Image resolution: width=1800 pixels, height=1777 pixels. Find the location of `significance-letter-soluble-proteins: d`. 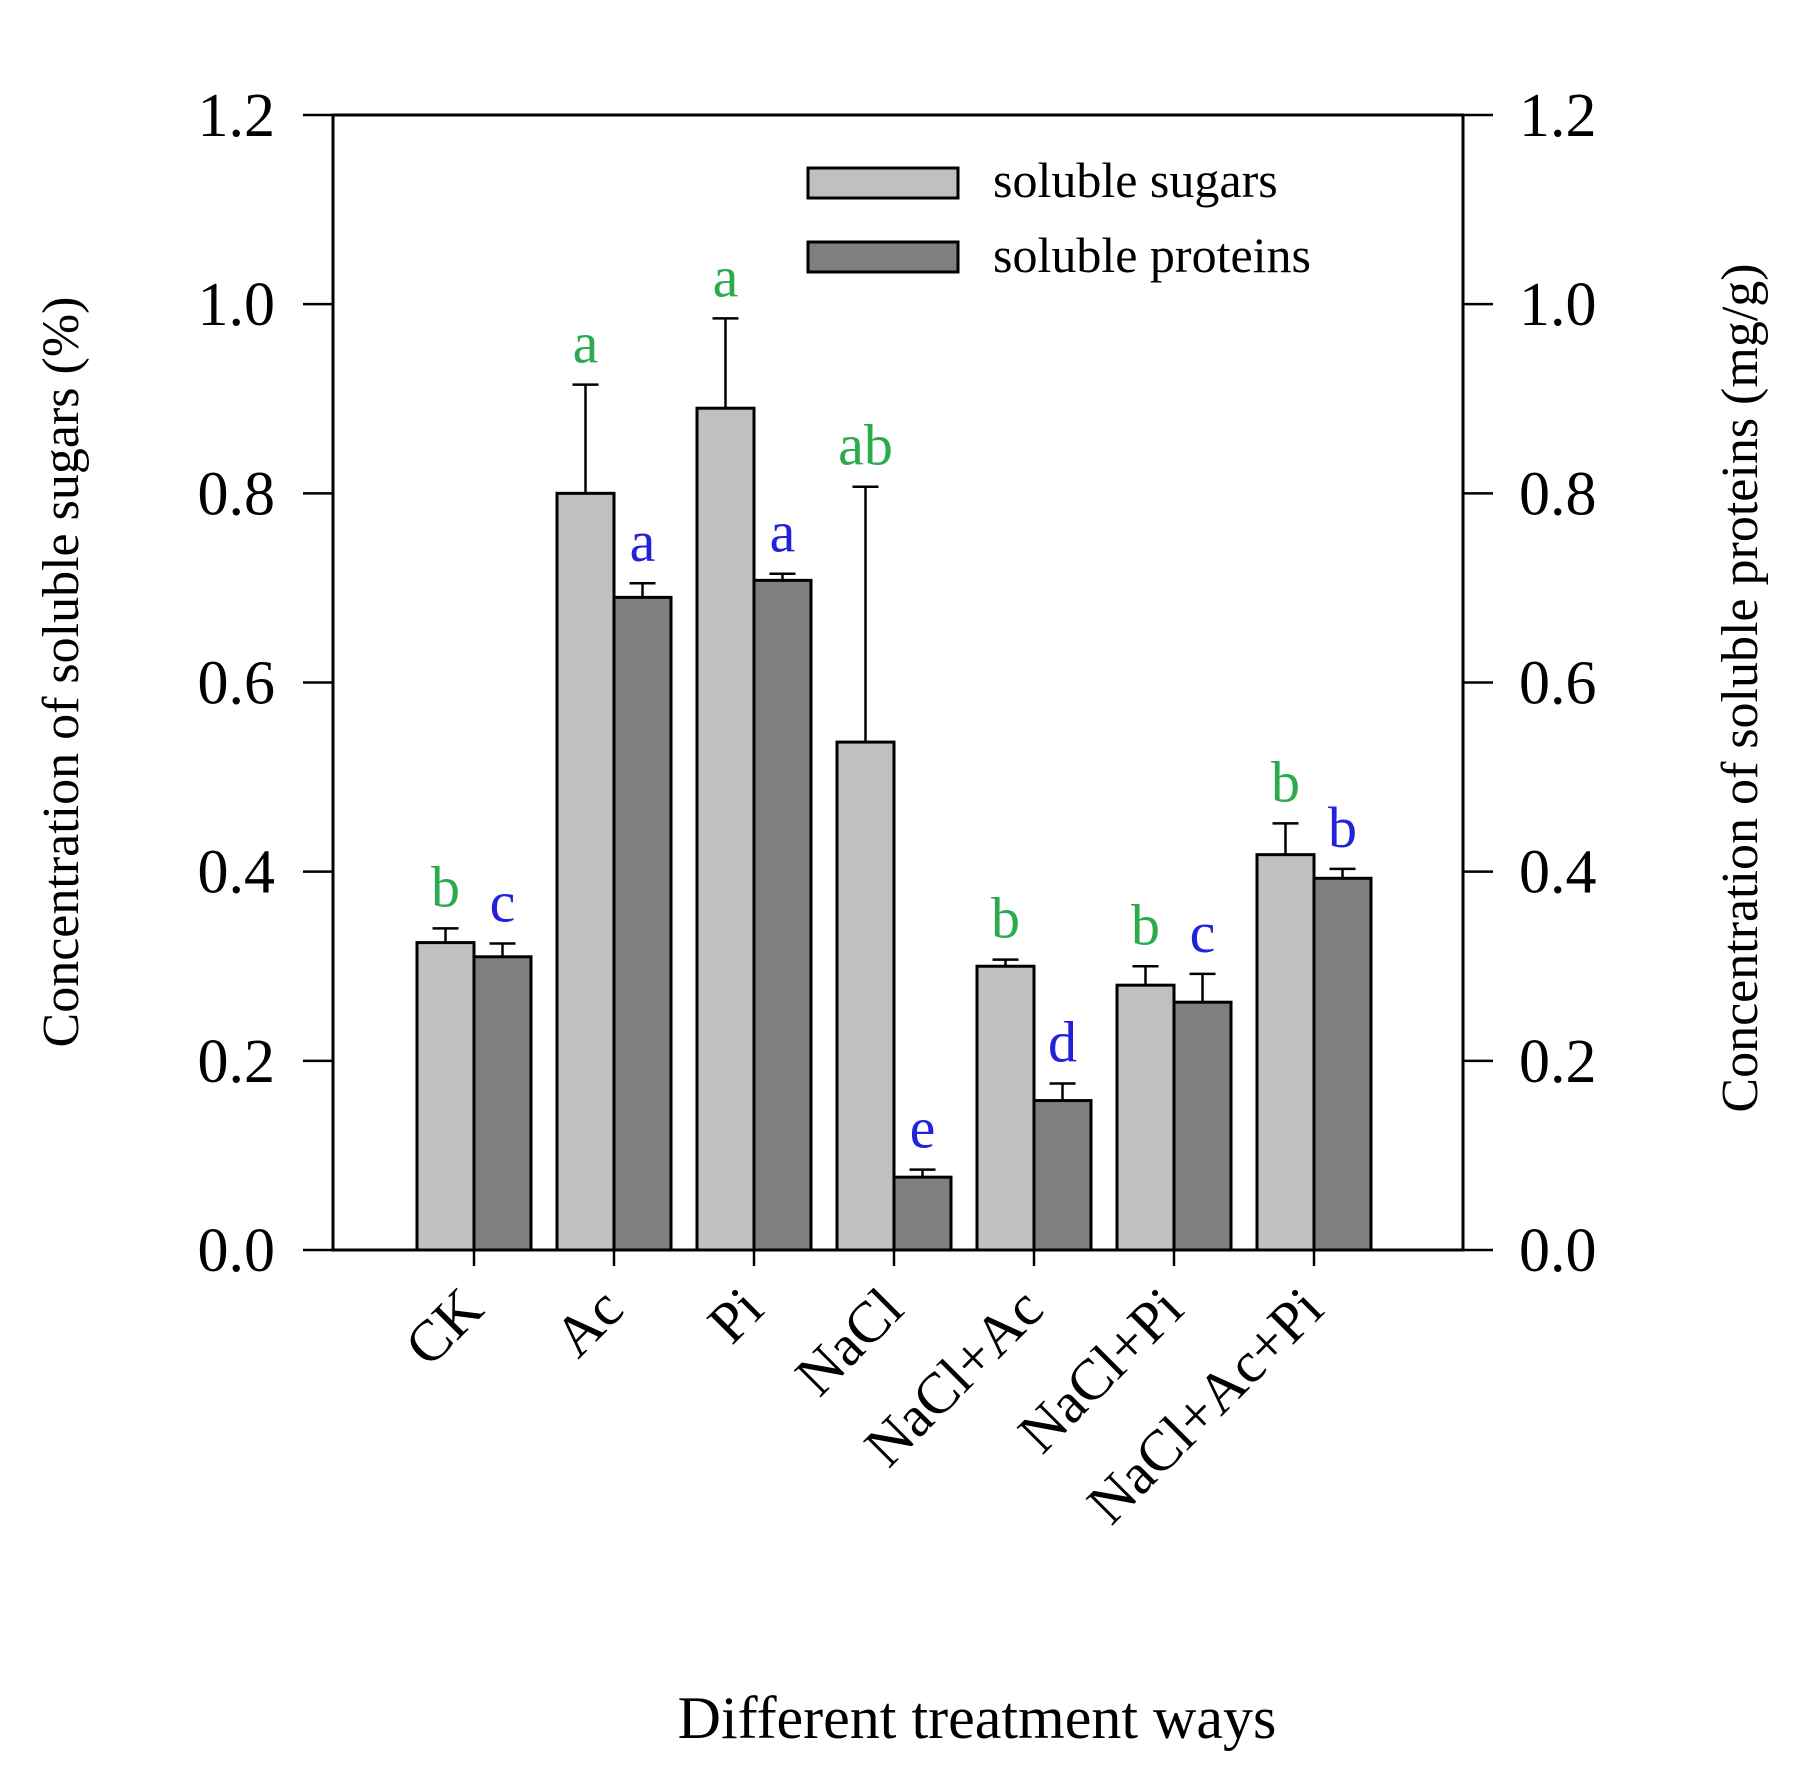

significance-letter-soluble-proteins: d is located at coordinates (1062, 1042).